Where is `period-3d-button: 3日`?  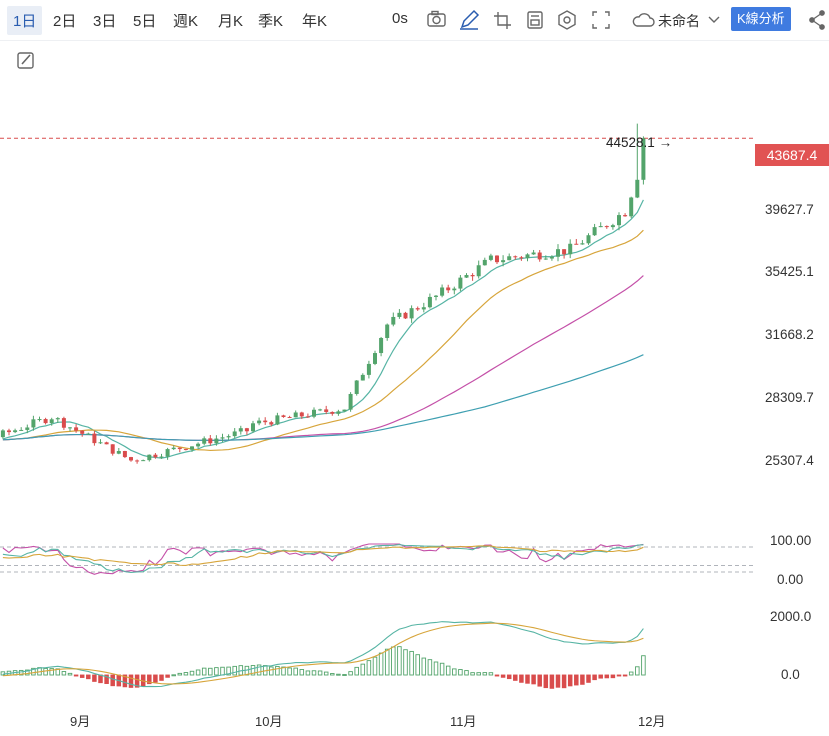 period-3d-button: 3日 is located at coordinates (105, 21).